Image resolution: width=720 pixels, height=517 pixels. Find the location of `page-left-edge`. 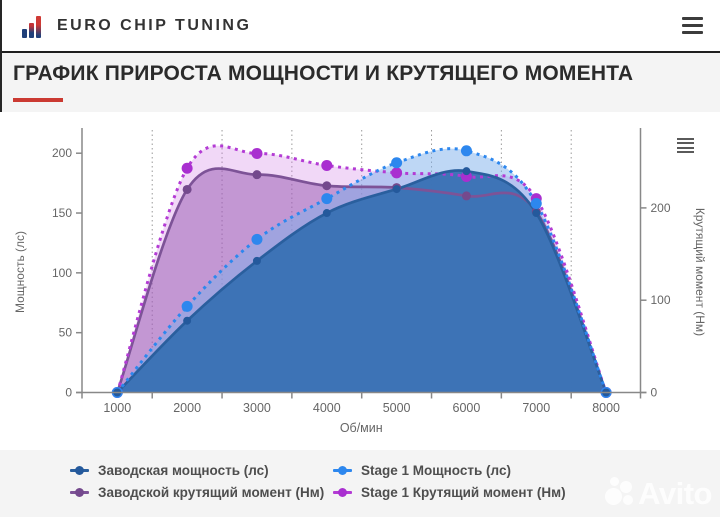

page-left-edge is located at coordinates (1, 56).